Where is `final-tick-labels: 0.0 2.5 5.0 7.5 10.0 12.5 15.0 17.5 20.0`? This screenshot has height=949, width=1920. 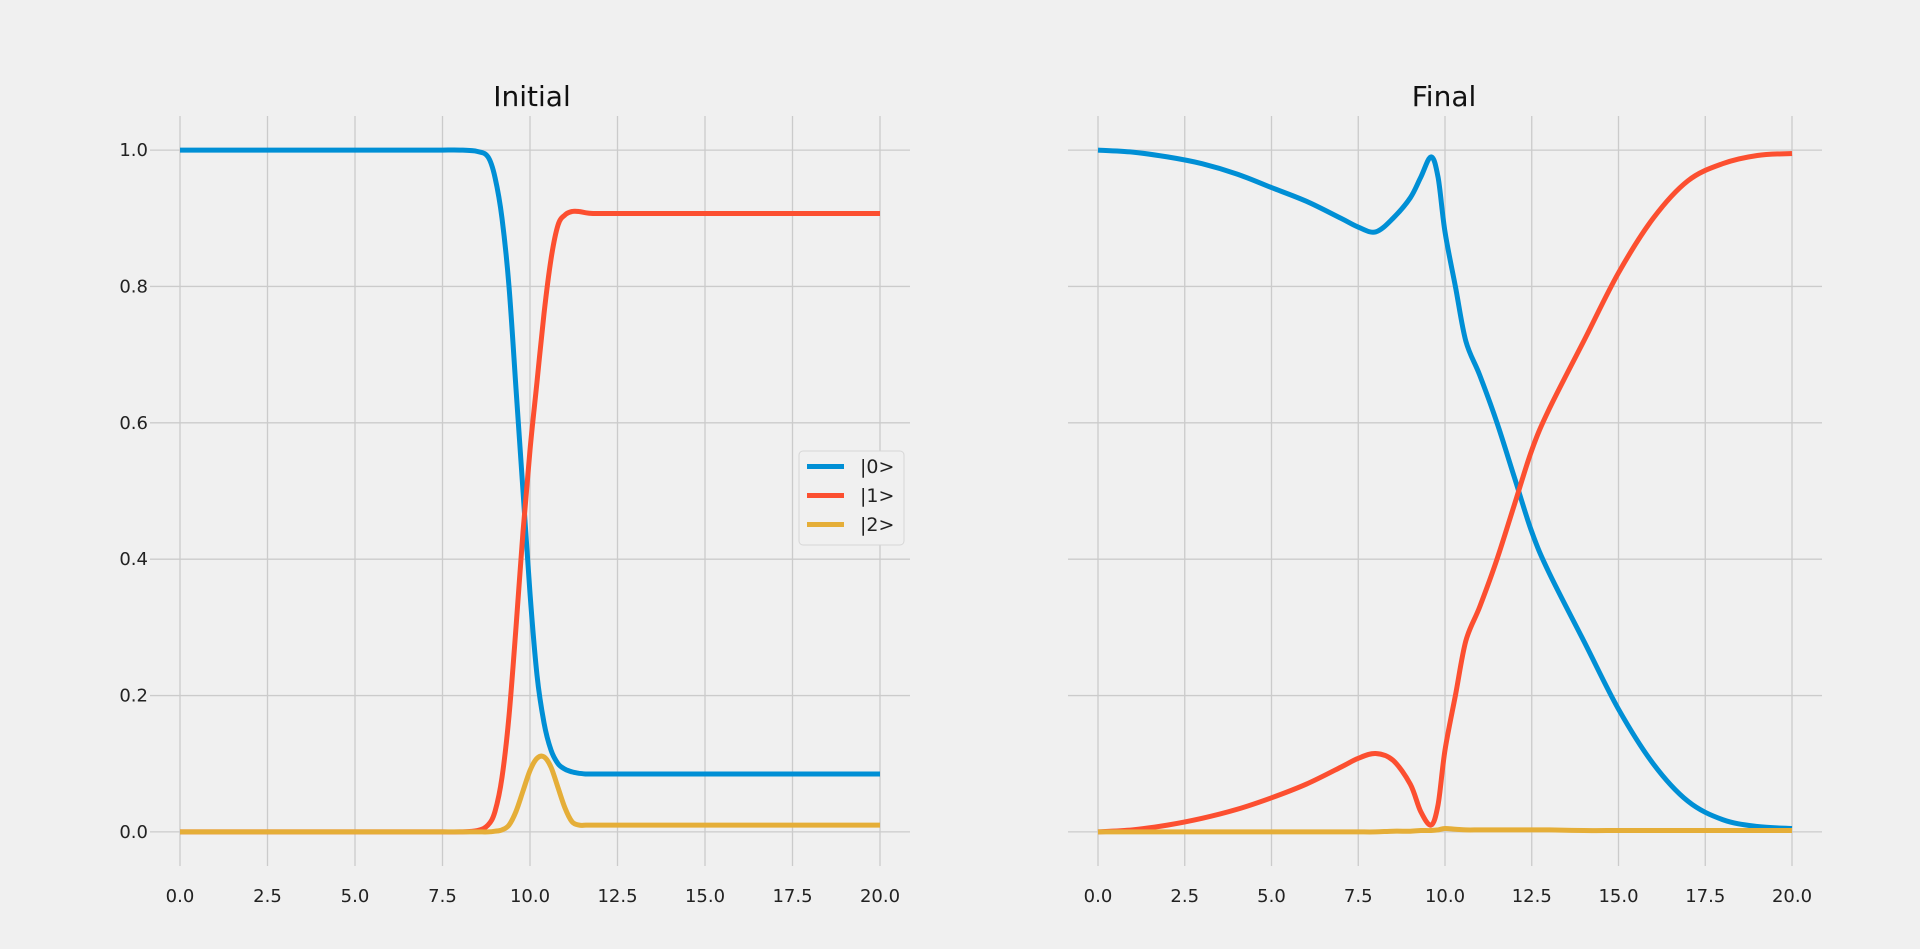
final-tick-labels: 0.0 2.5 5.0 7.5 10.0 12.5 15.0 17.5 20.0 is located at coordinates (1448, 896).